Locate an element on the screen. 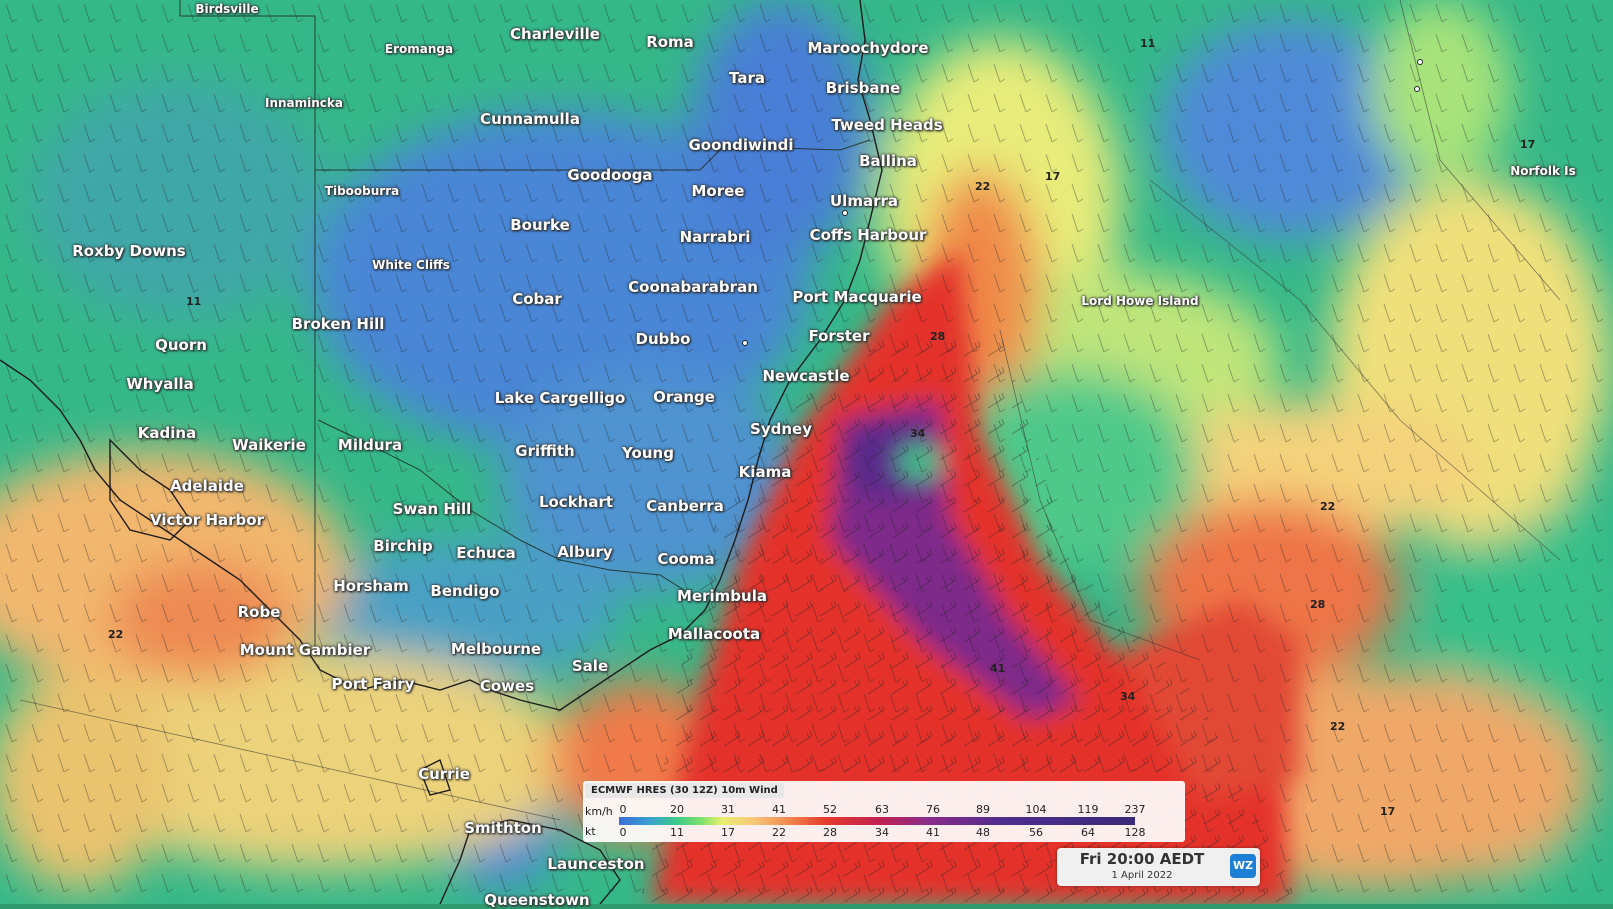 This screenshot has width=1613, height=909. legend-kmh-tick: 89 is located at coordinates (983, 809).